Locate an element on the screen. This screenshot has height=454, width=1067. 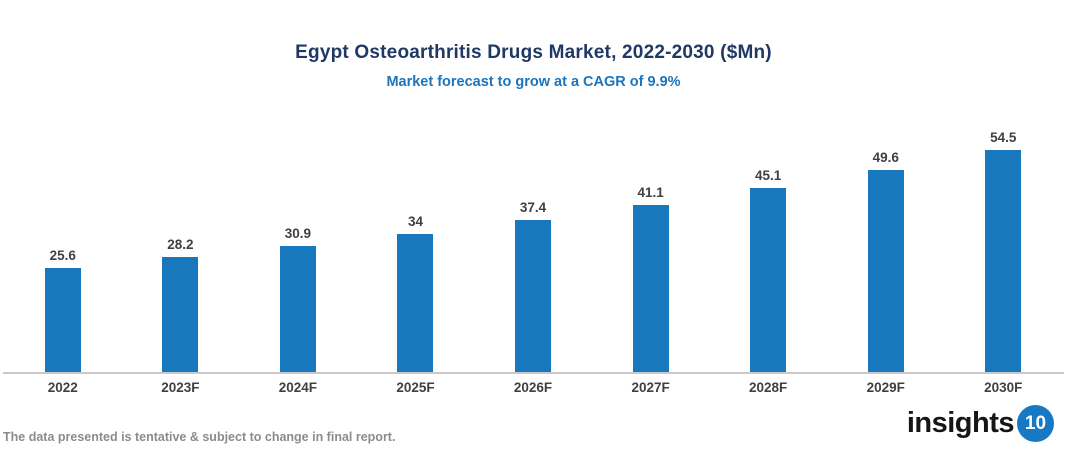
bar-column: 37.4 is located at coordinates (533, 286).